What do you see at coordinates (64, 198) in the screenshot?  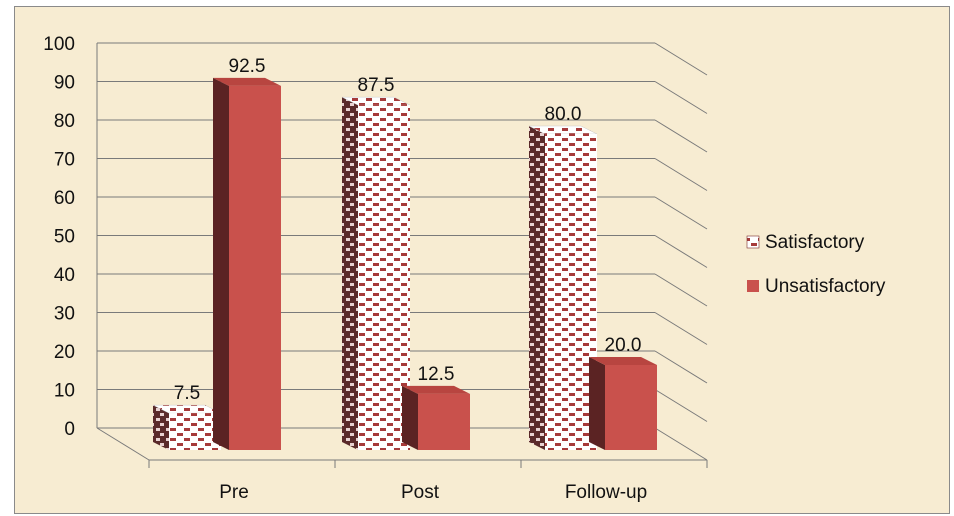 I see `y-tick-label: 60` at bounding box center [64, 198].